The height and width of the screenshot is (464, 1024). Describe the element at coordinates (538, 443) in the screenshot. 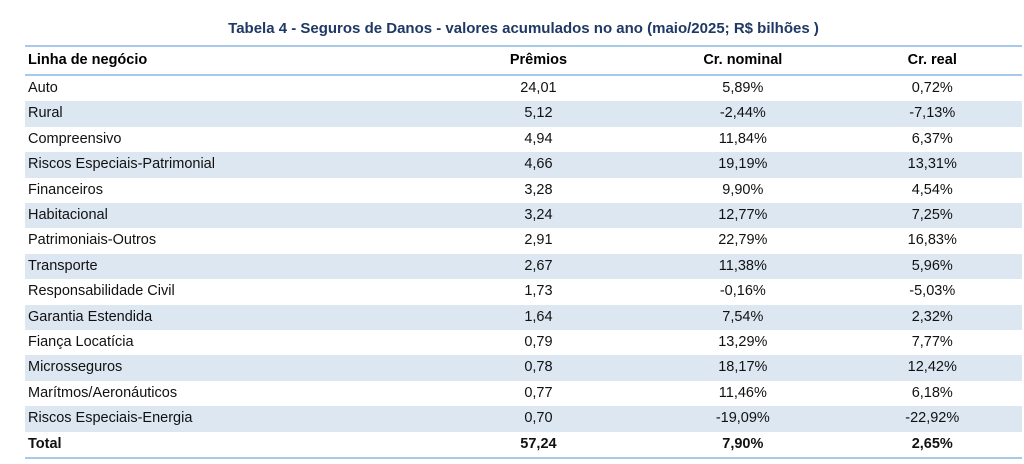

I see `cell-premios: 57,24` at that location.